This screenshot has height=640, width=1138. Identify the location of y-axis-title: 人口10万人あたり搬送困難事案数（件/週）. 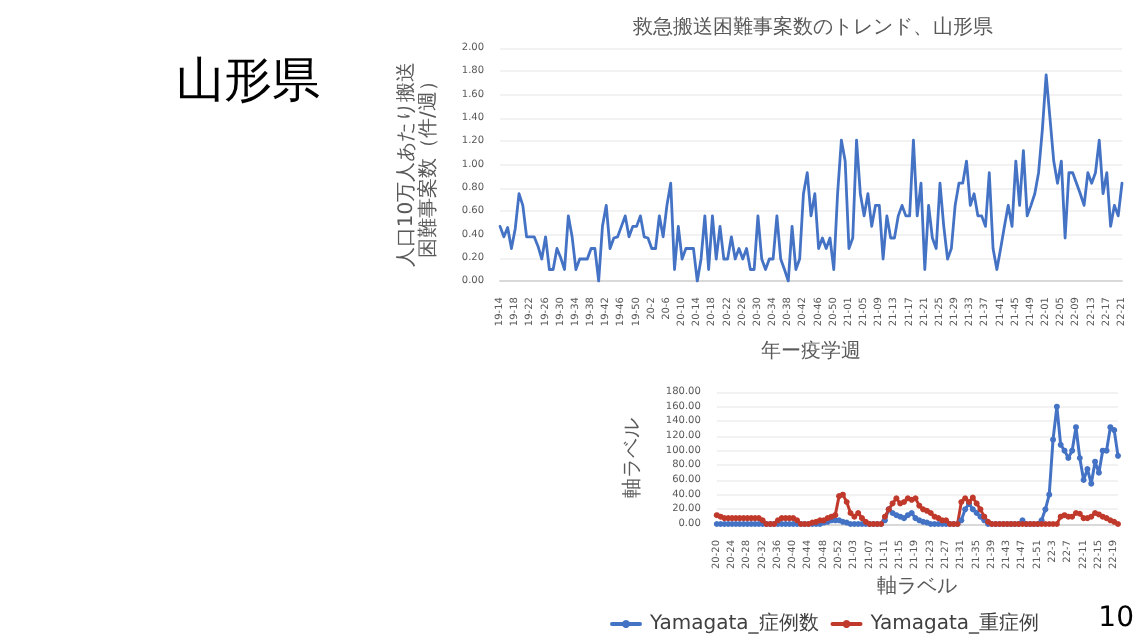
(417, 164).